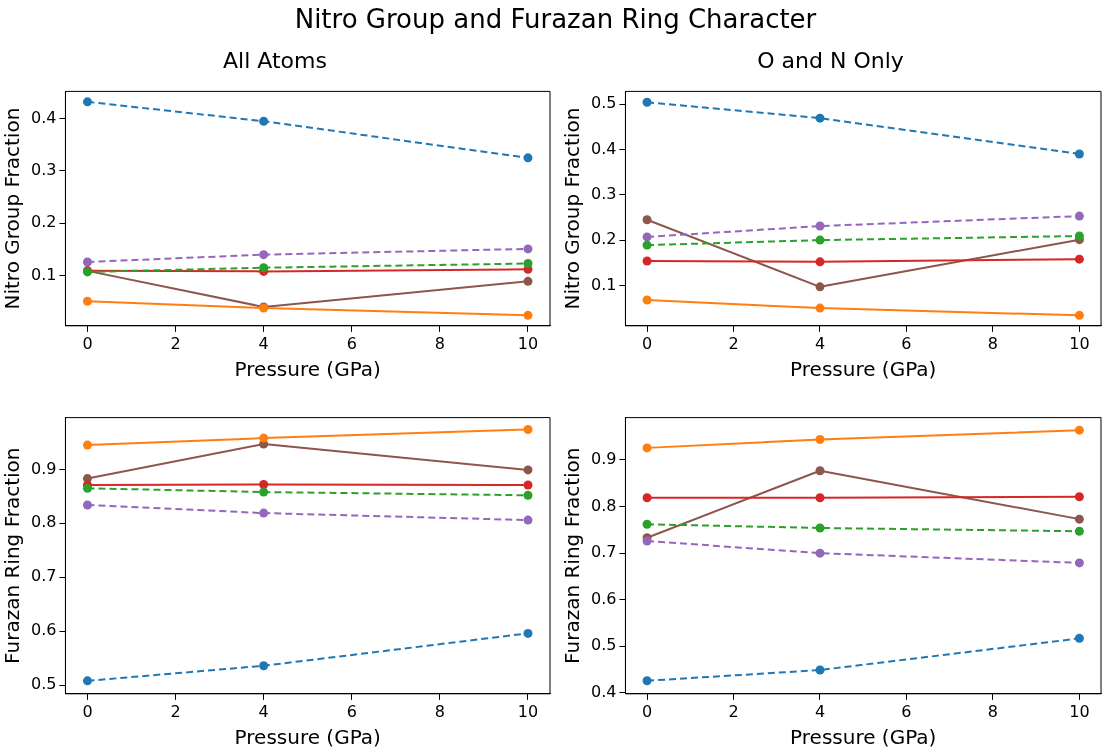 This screenshot has height=755, width=1111. I want to click on chart-title: O and N Only, so click(830, 60).